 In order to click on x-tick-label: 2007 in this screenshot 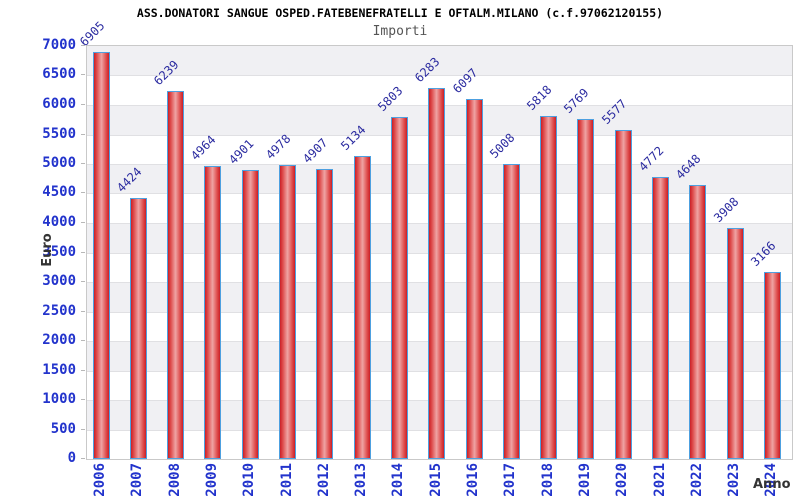, I will do `click(137, 480)`.